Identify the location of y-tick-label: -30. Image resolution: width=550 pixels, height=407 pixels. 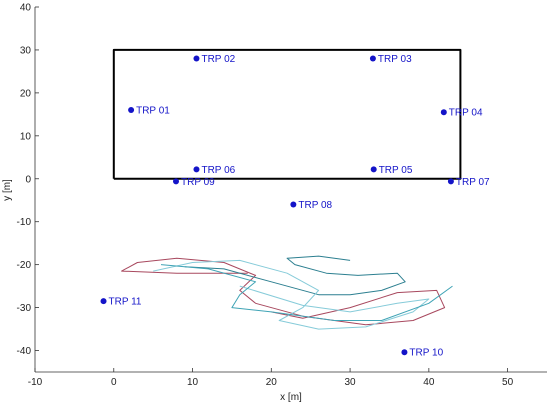
(24, 308).